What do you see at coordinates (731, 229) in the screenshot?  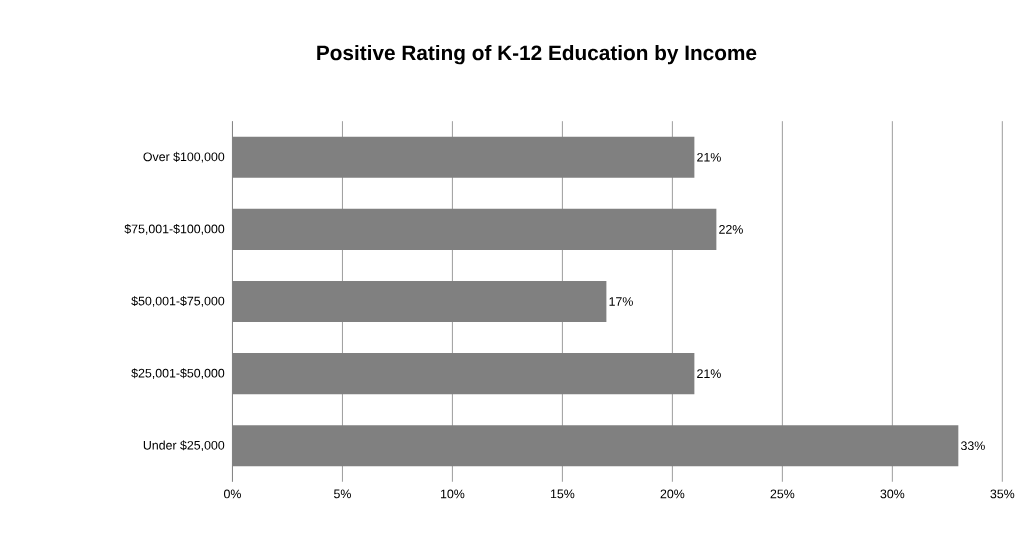 I see `data-label: 22%` at bounding box center [731, 229].